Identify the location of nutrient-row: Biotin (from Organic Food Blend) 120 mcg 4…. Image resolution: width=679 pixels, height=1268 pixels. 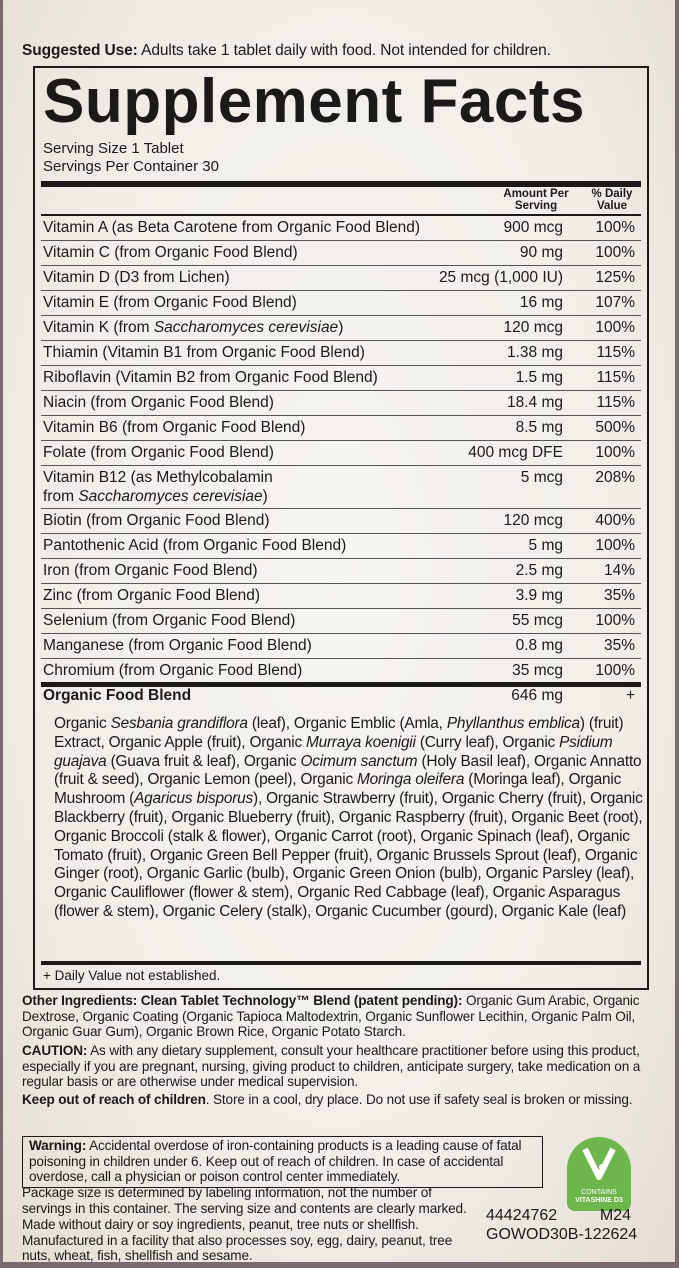
(341, 521).